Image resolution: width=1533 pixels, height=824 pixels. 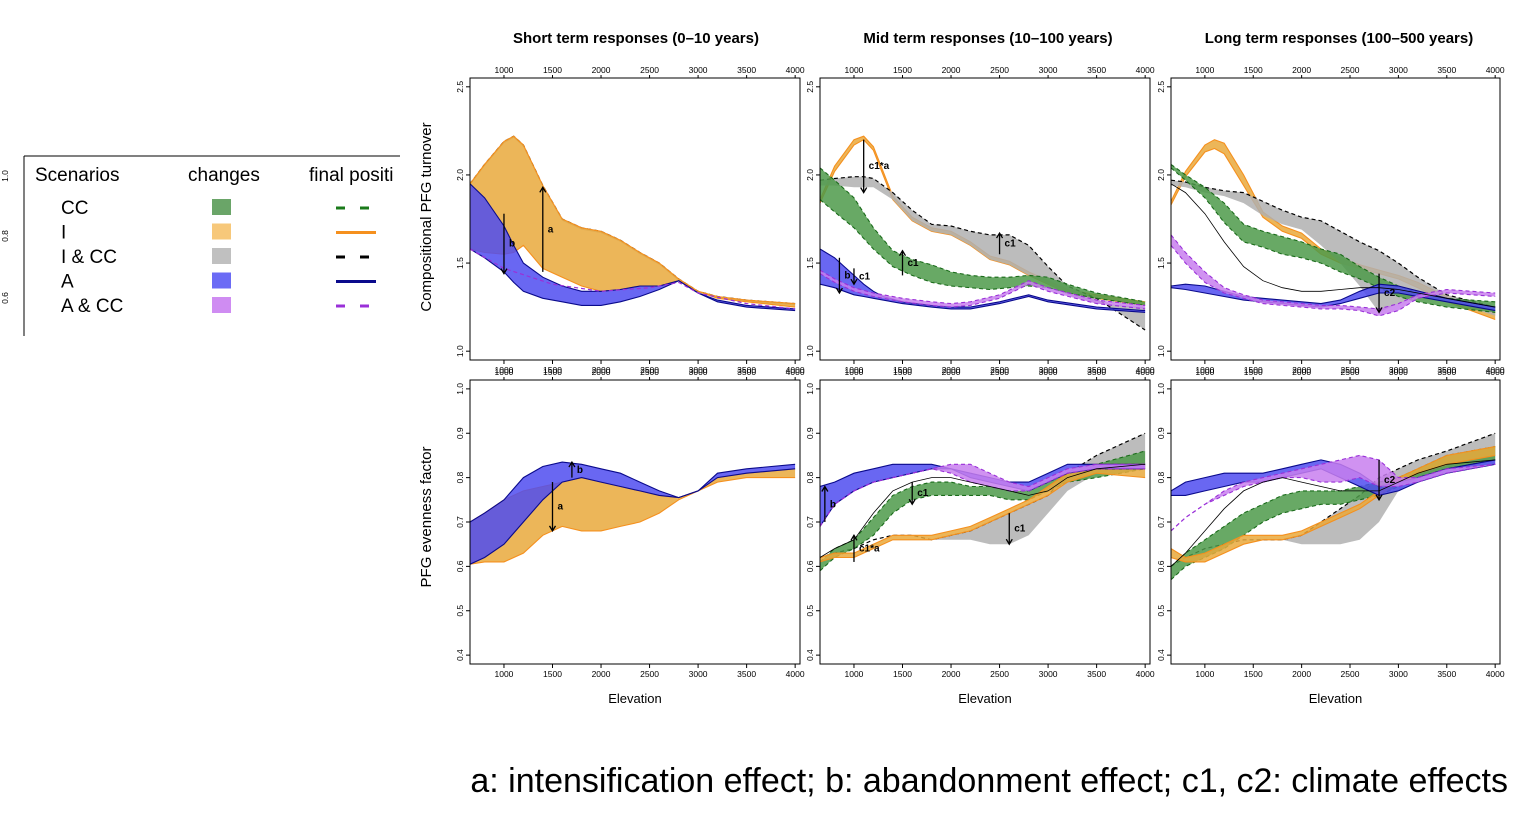 What do you see at coordinates (1335, 698) in the screenshot?
I see `x-axis-label: Elevation` at bounding box center [1335, 698].